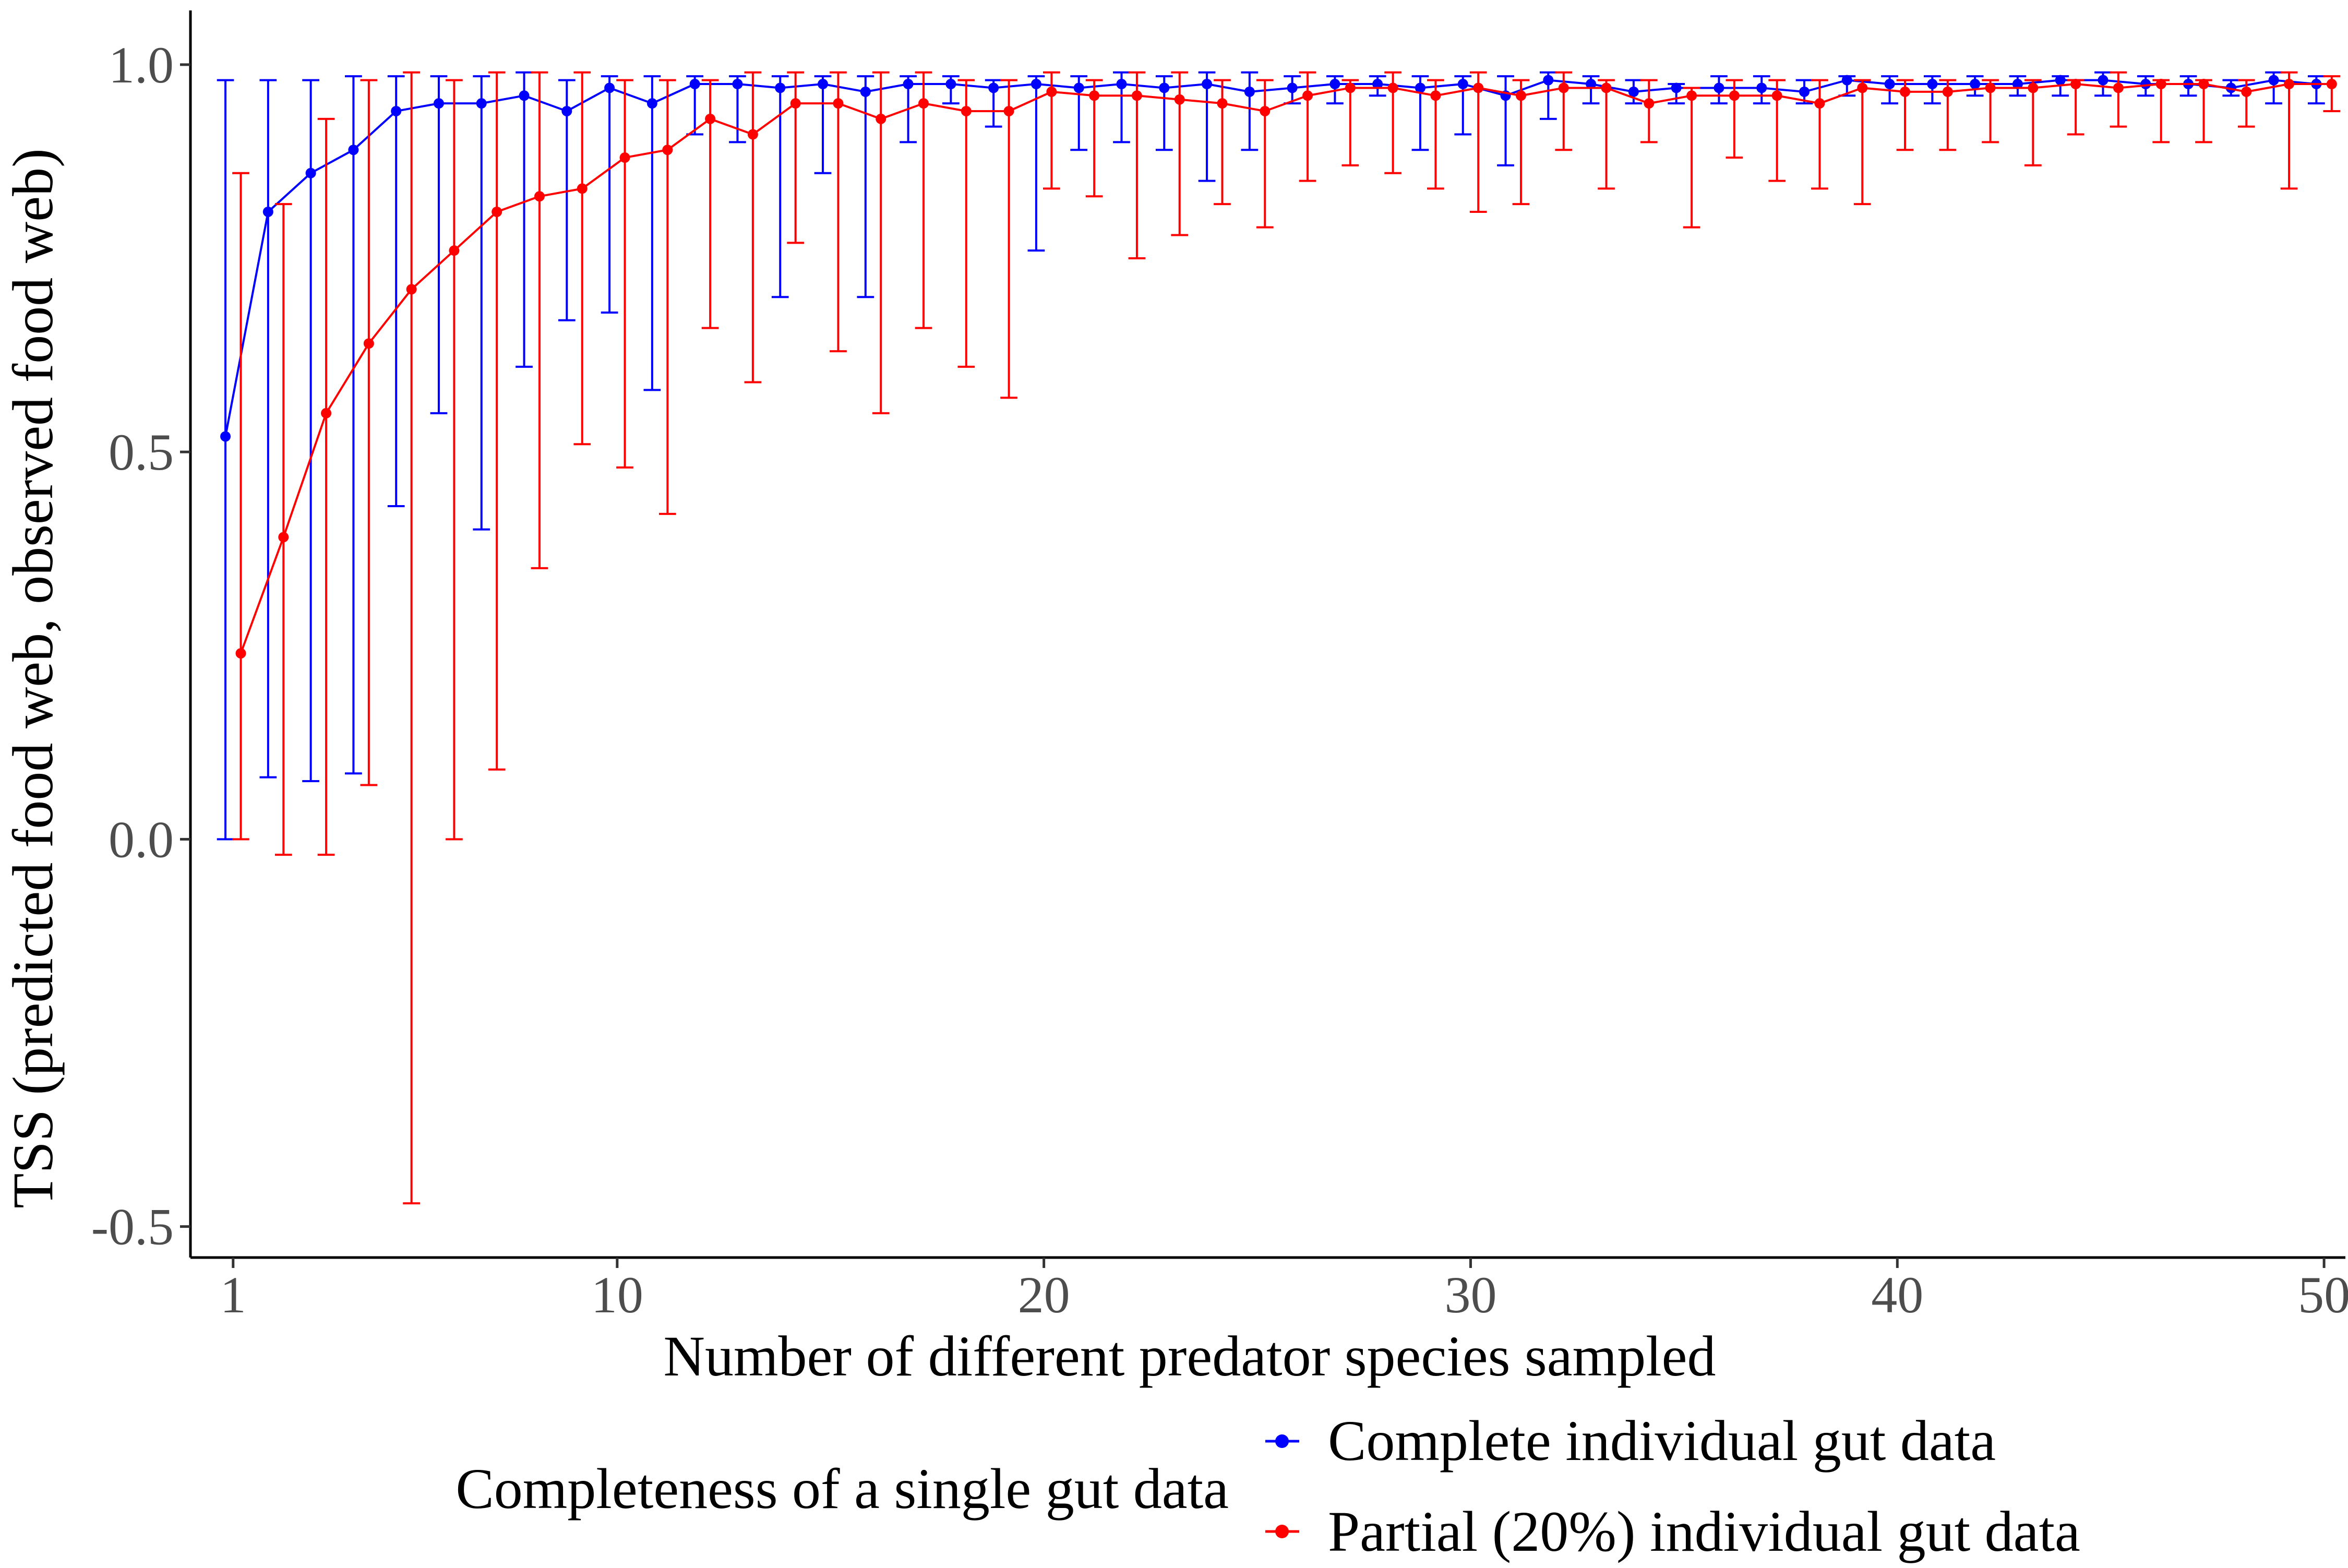  I want to click on x-tick-label: 10, so click(617, 1295).